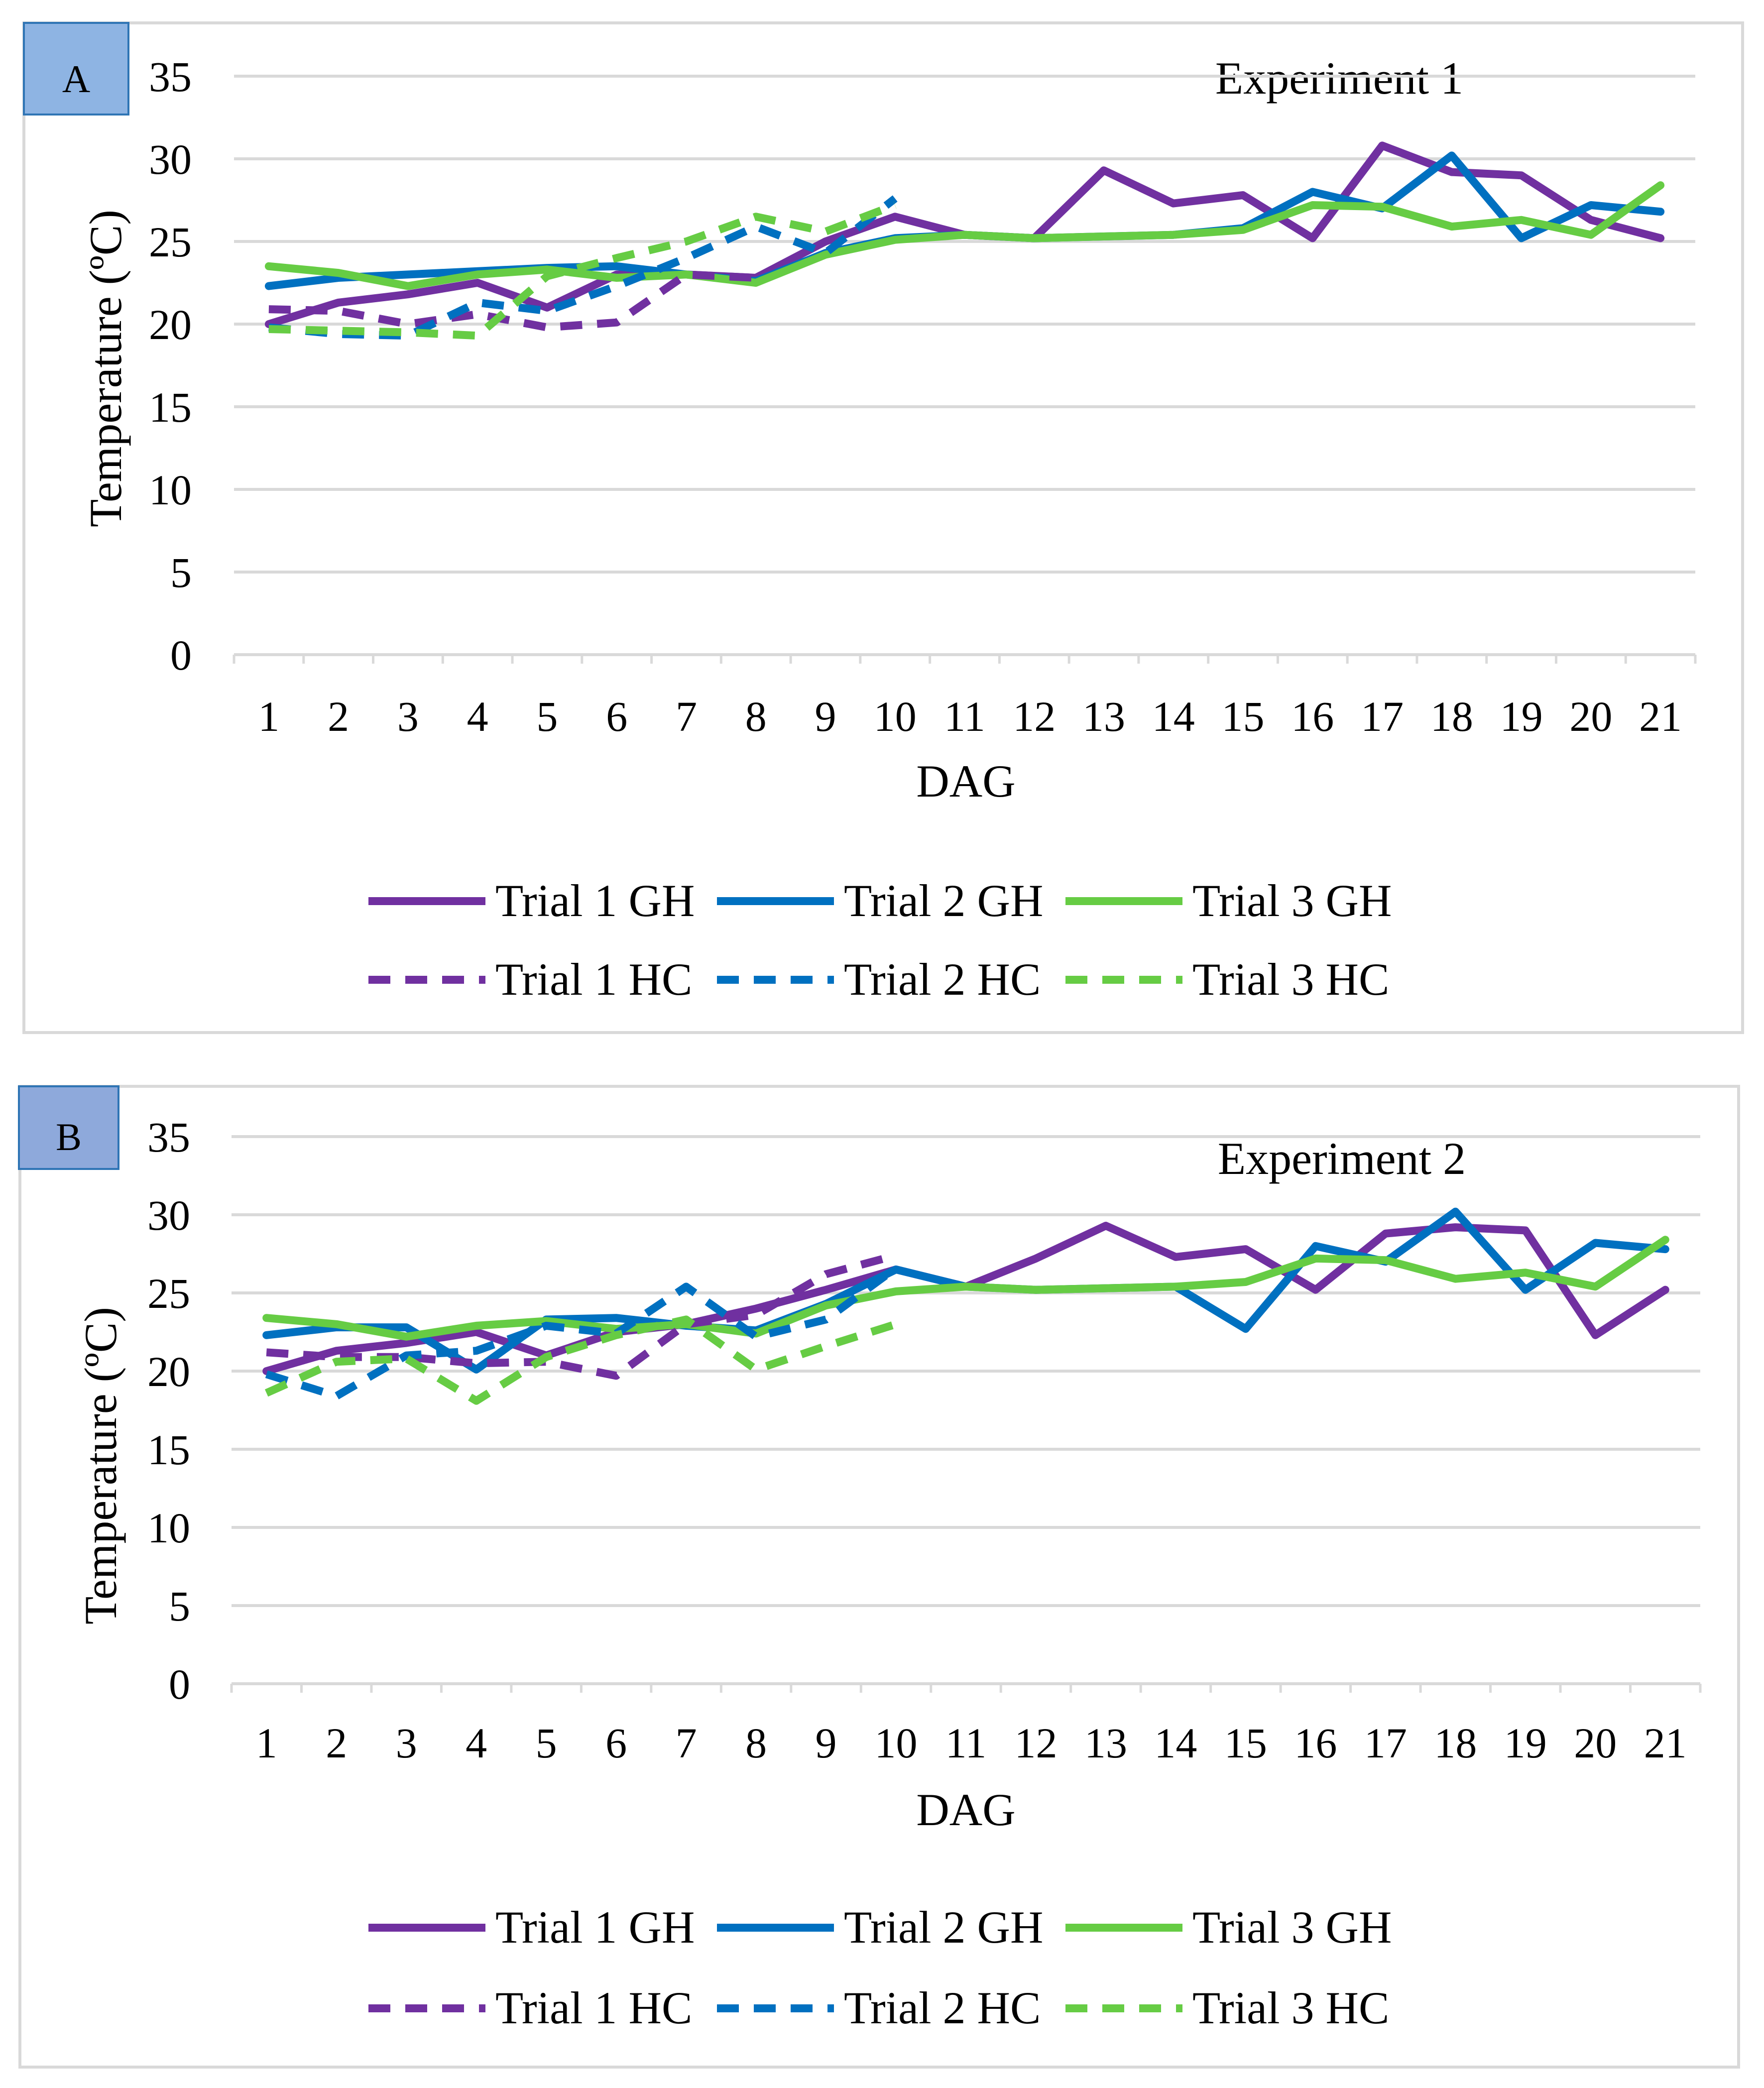  Describe the element at coordinates (1342, 1159) in the screenshot. I see `chart-title: Experiment 2` at that location.